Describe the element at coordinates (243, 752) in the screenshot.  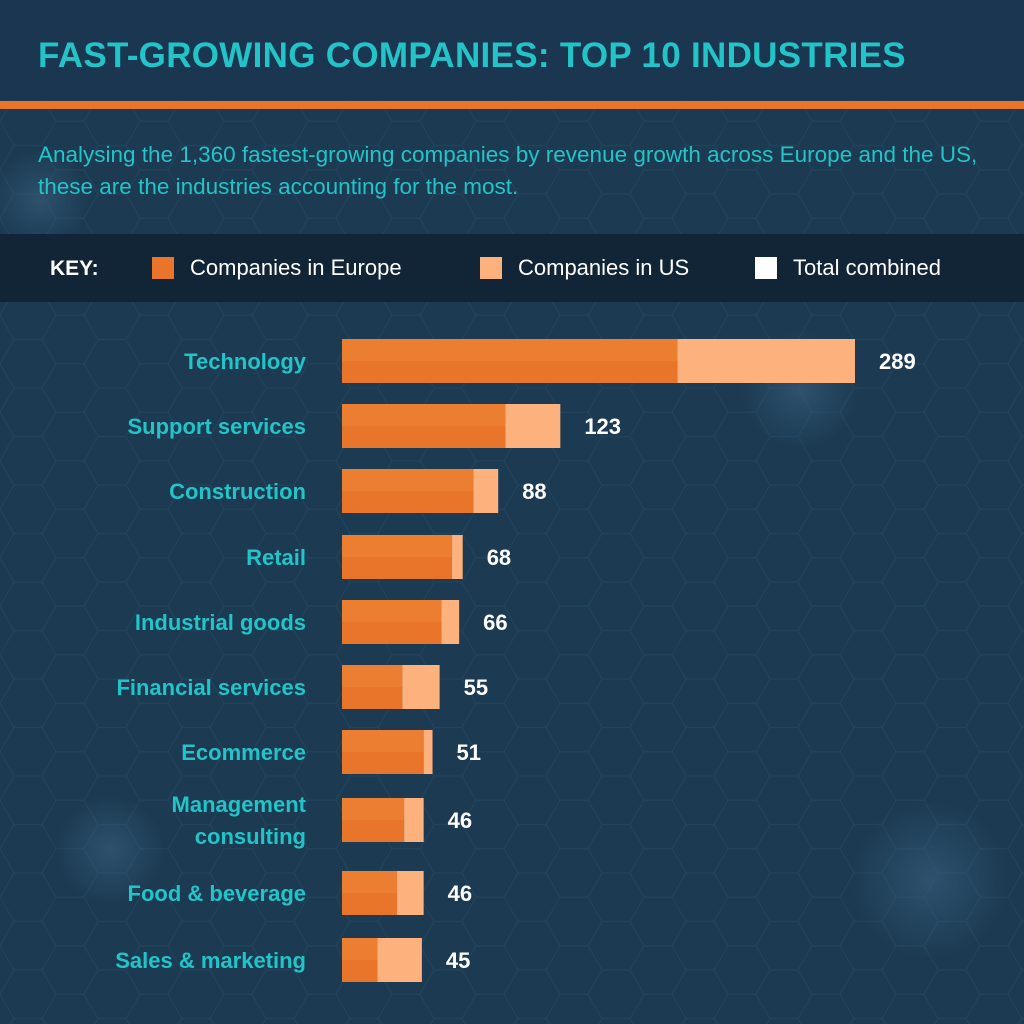
I see `category-label: Ecommerce` at that location.